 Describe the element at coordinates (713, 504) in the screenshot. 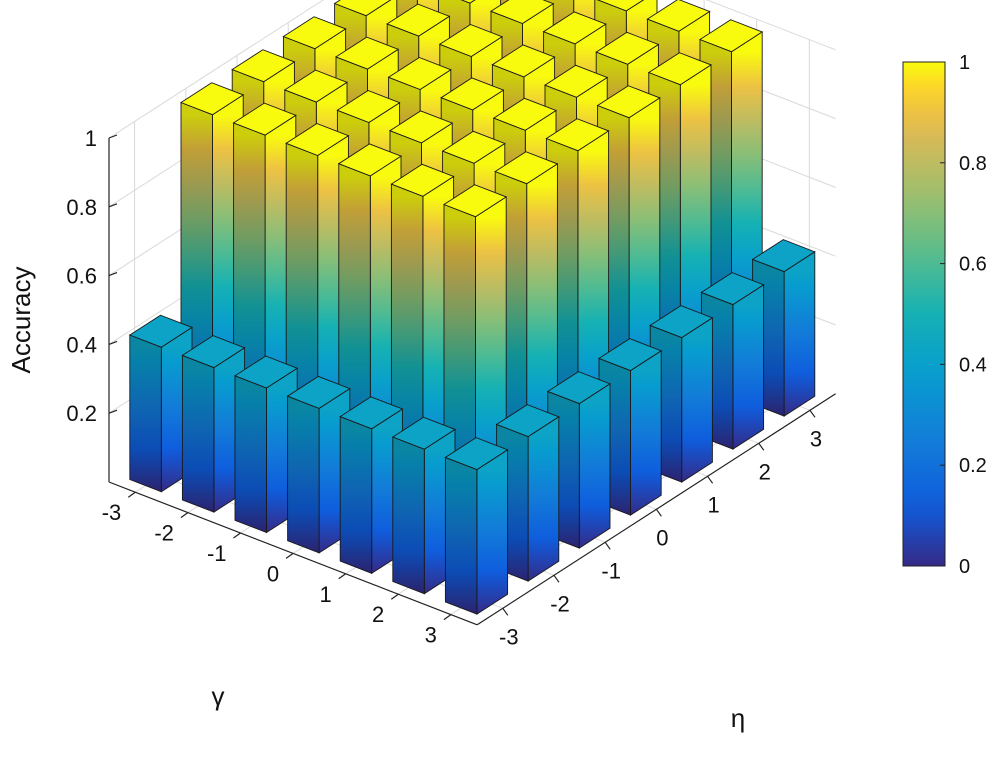

I see `eta-tick-label: 1` at that location.